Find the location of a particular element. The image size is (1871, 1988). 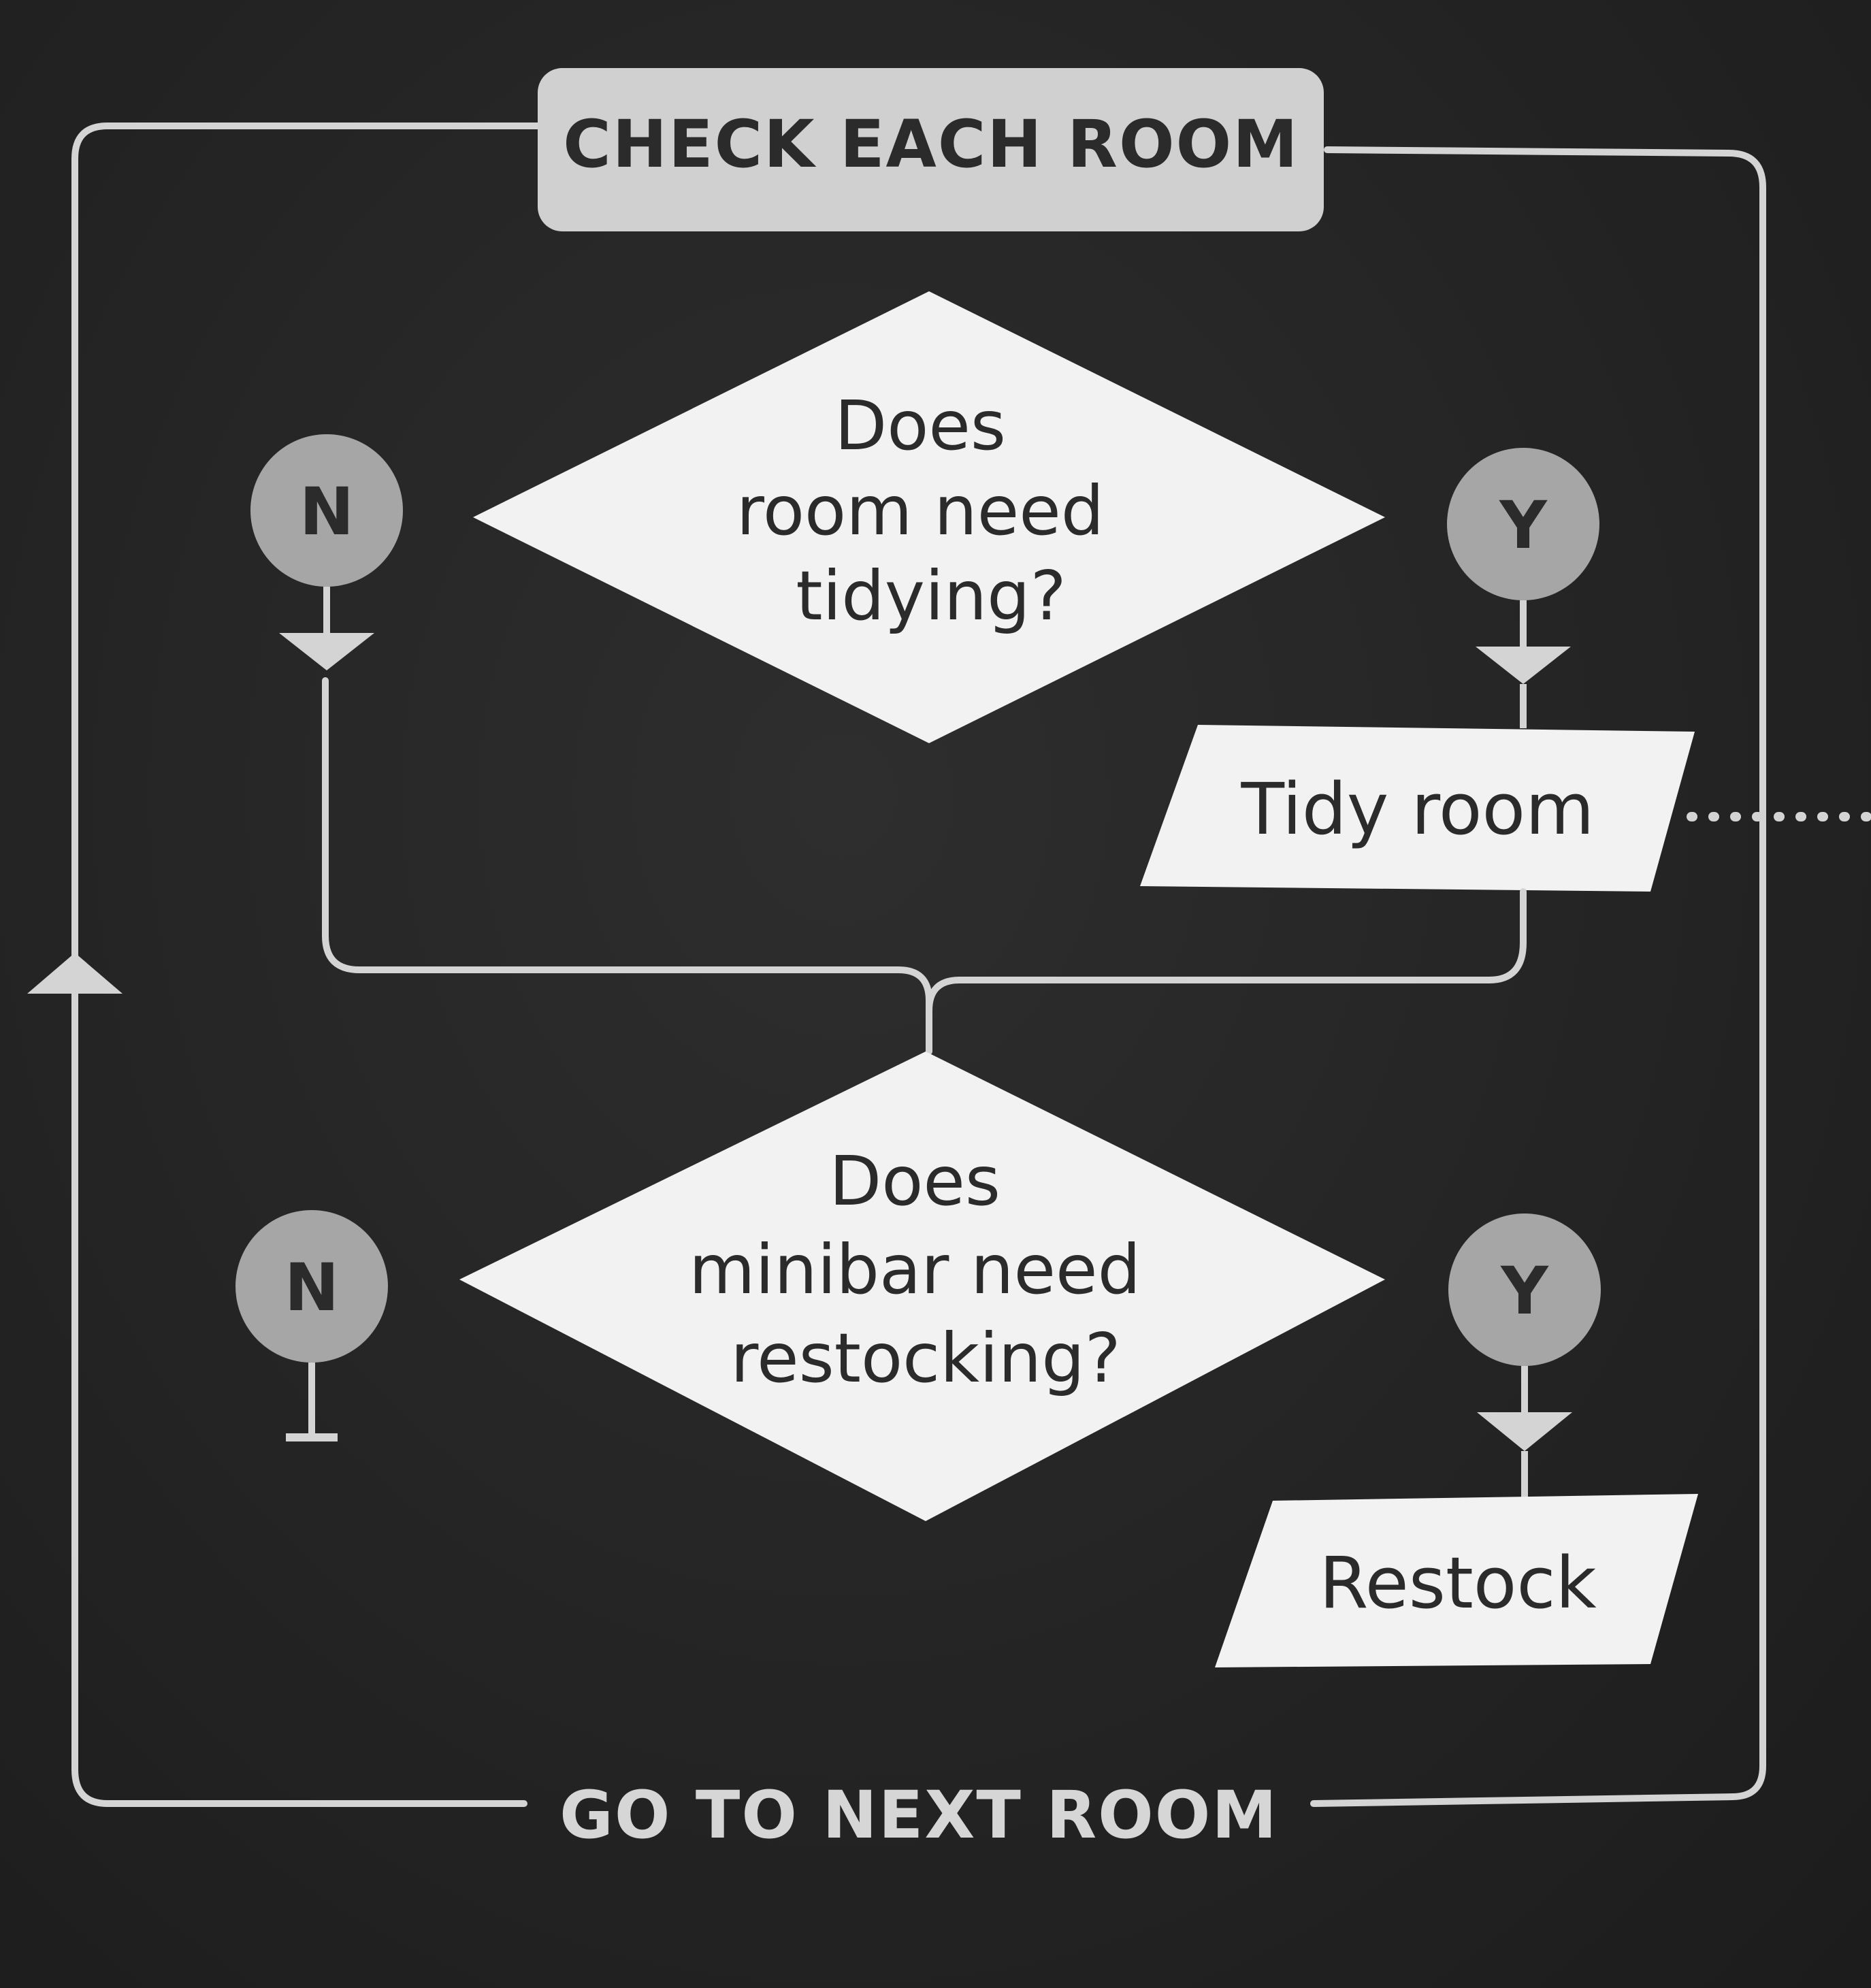

decision-1-line-2: room need is located at coordinates (920, 511).